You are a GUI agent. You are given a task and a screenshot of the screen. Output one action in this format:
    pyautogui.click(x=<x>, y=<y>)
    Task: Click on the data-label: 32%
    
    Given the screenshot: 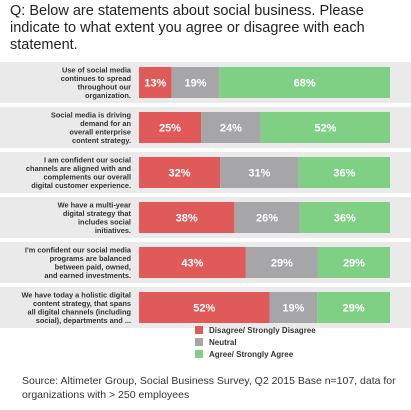 What is the action you would take?
    pyautogui.click(x=180, y=174)
    